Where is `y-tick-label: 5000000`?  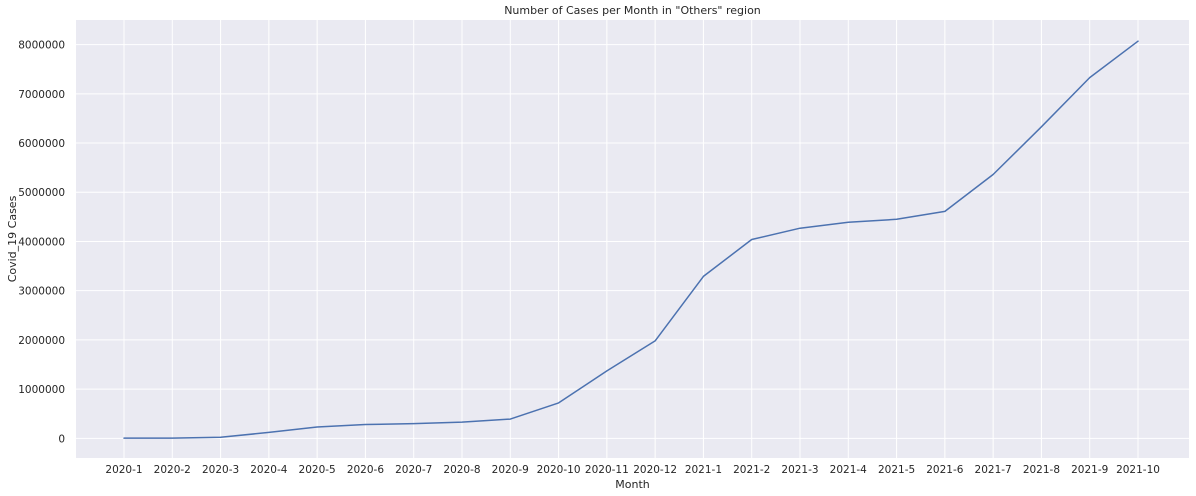
y-tick-label: 5000000 is located at coordinates (41, 193).